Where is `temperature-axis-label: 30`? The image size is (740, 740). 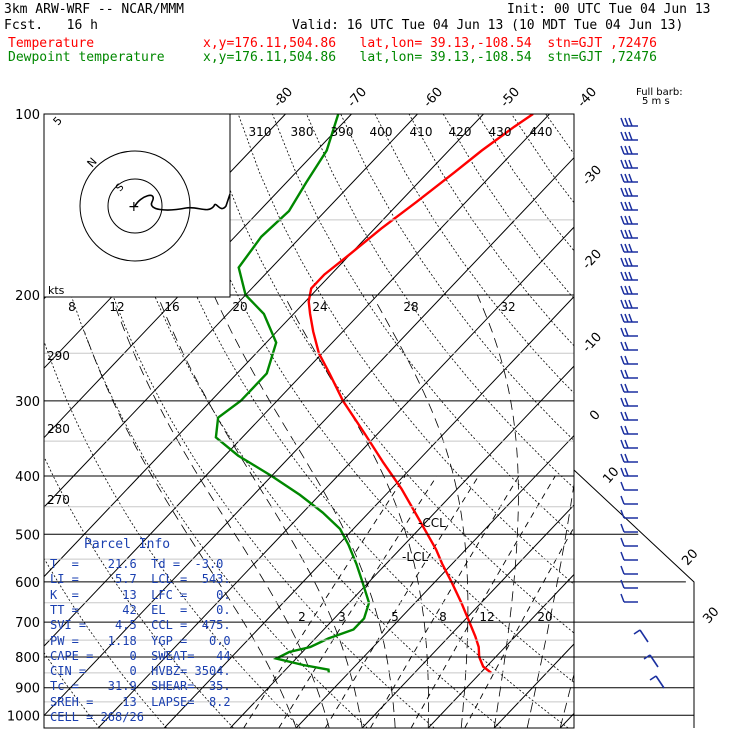 temperature-axis-label: 30 is located at coordinates (711, 615).